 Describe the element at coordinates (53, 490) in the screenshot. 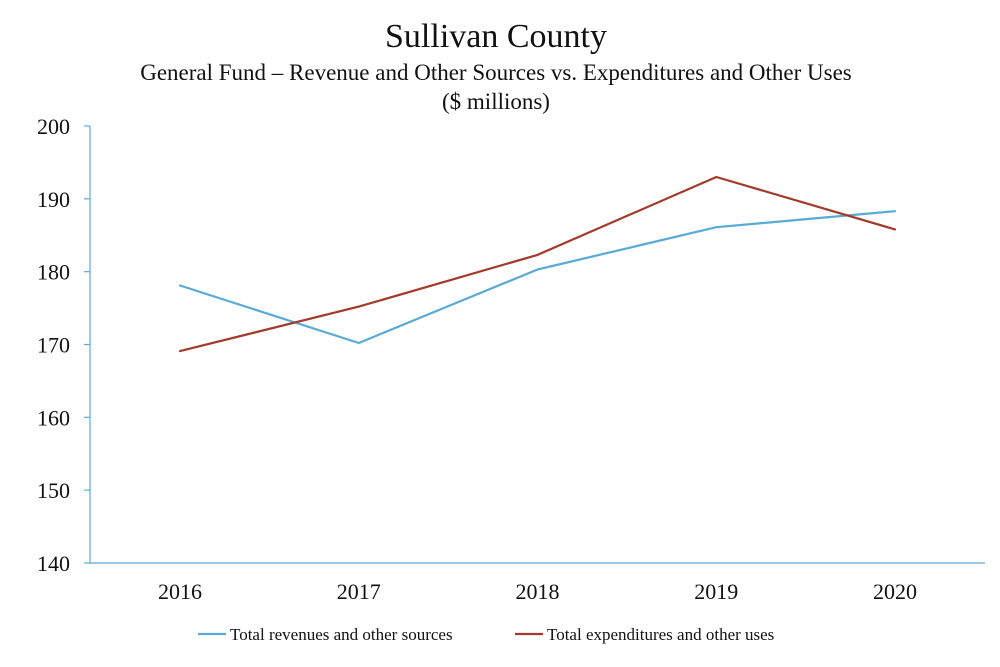

I see `y-tick-label: 150` at that location.